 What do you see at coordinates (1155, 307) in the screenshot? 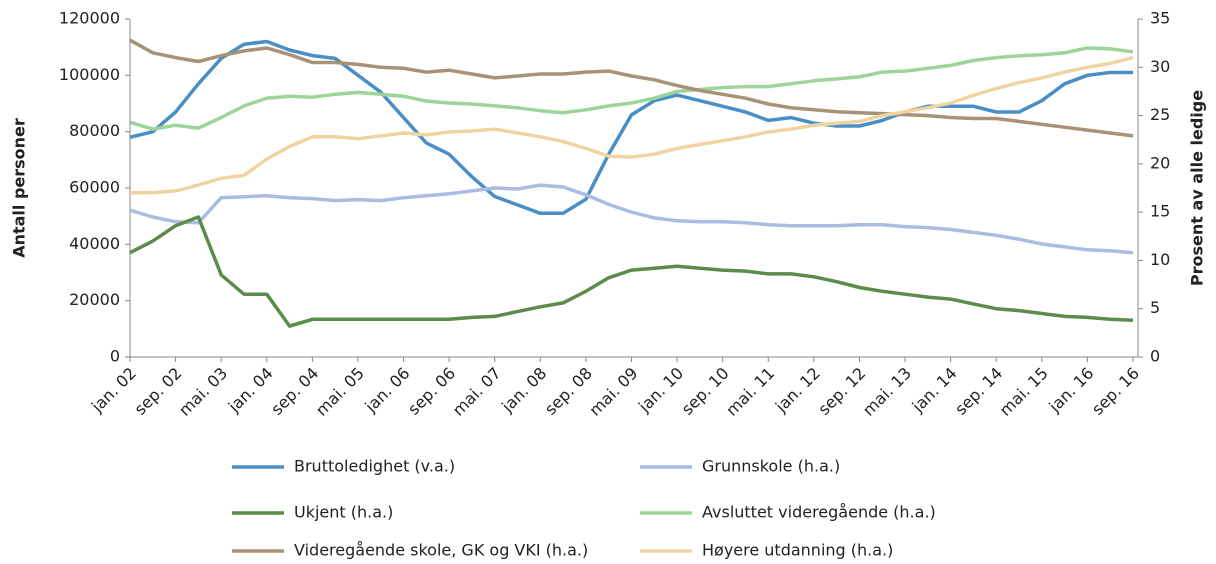
I see `y2-tick-label: 5` at bounding box center [1155, 307].